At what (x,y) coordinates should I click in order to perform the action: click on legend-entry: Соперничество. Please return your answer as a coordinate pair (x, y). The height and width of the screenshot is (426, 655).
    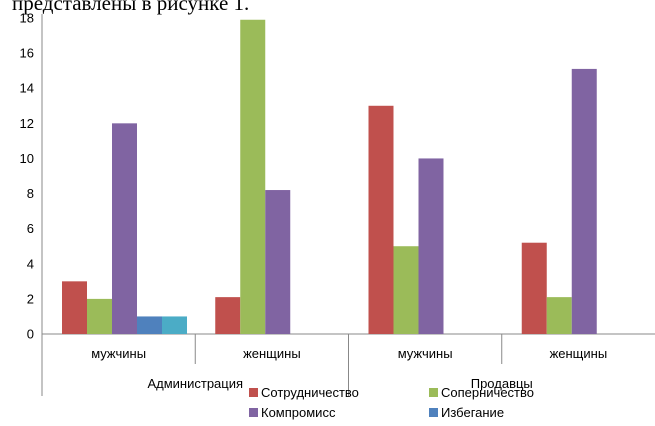
    Looking at the image, I should click on (487, 392).